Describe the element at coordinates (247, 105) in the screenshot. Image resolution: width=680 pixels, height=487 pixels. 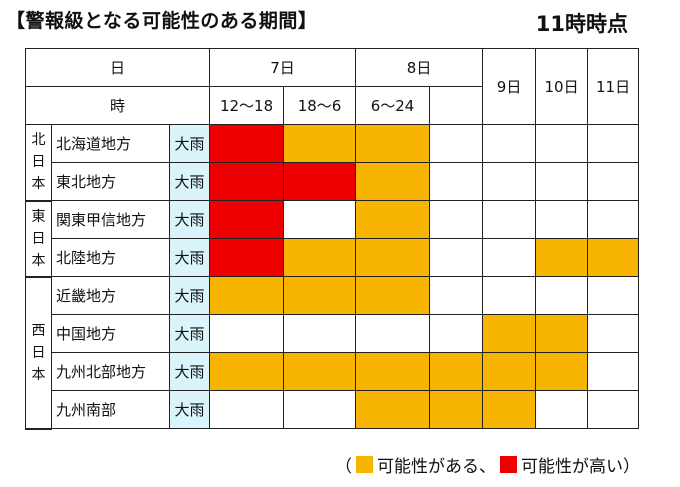
I see `period-header-1: 12～18` at that location.